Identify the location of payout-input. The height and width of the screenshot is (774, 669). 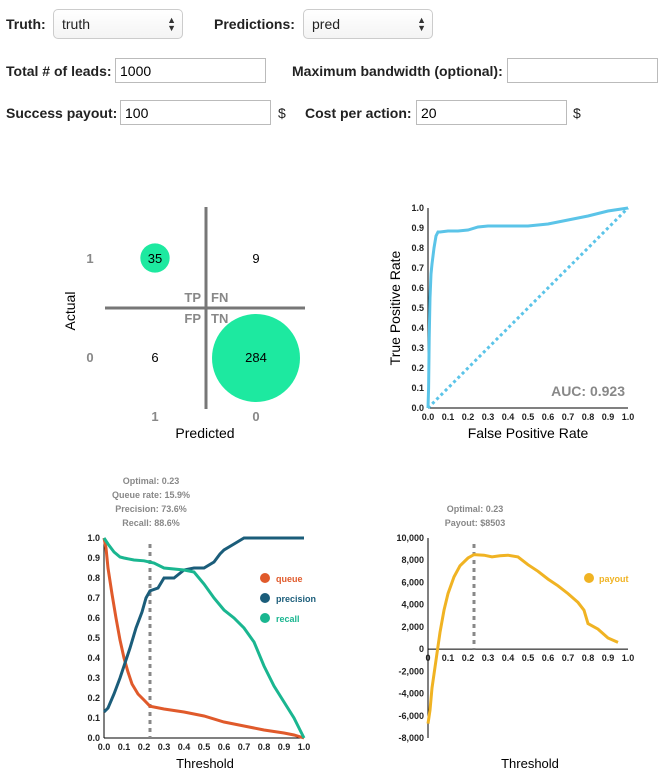
(195, 112).